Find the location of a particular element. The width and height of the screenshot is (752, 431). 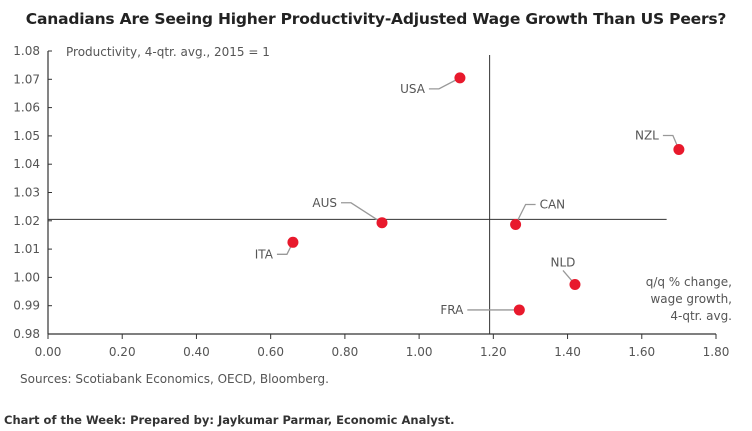

x-tick-label: 0.40 is located at coordinates (196, 352).